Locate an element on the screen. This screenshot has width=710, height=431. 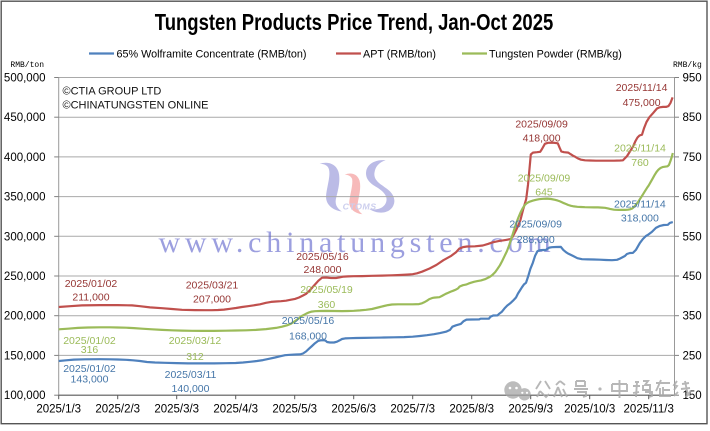
svg-text: 650 is located at coordinates (692, 198).